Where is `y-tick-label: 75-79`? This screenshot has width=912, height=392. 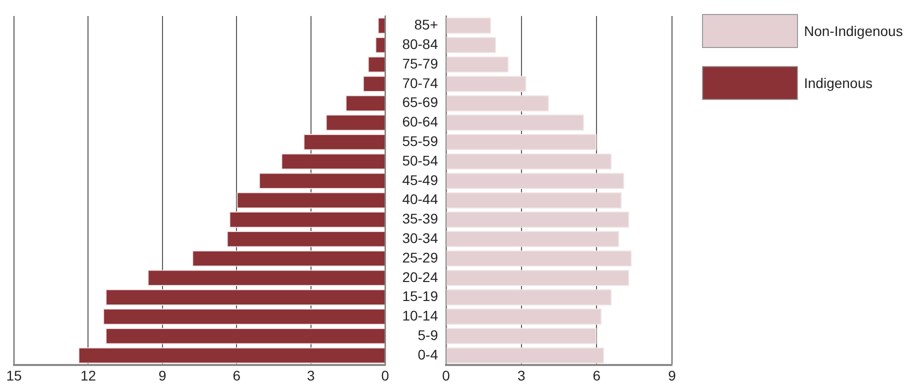
y-tick-label: 75-79 is located at coordinates (420, 63).